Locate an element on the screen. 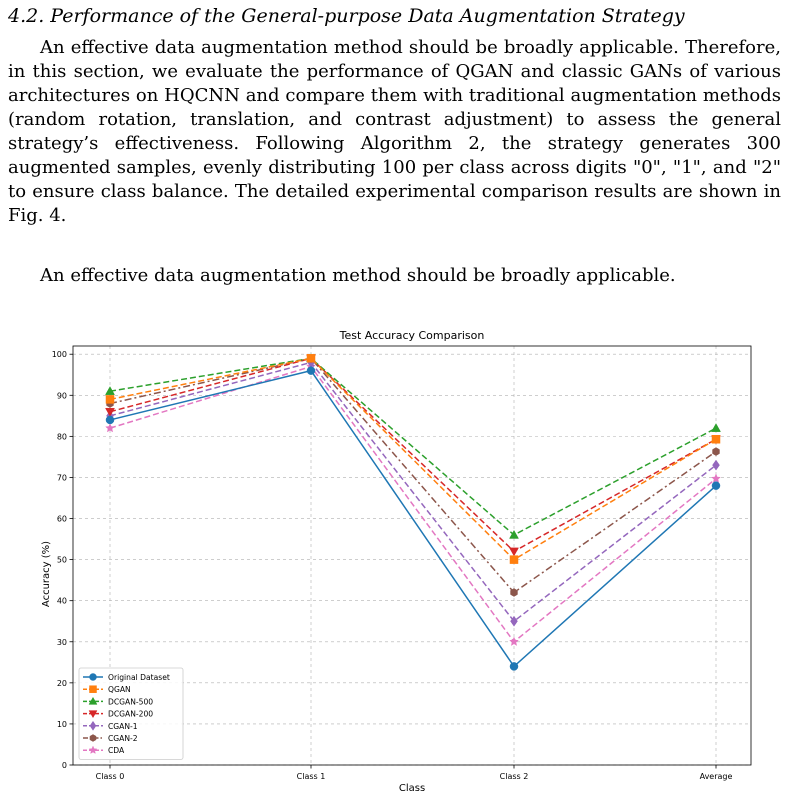 Image resolution: width=788 pixels, height=803 pixels. x-tick-label: Class 2 is located at coordinates (514, 776).